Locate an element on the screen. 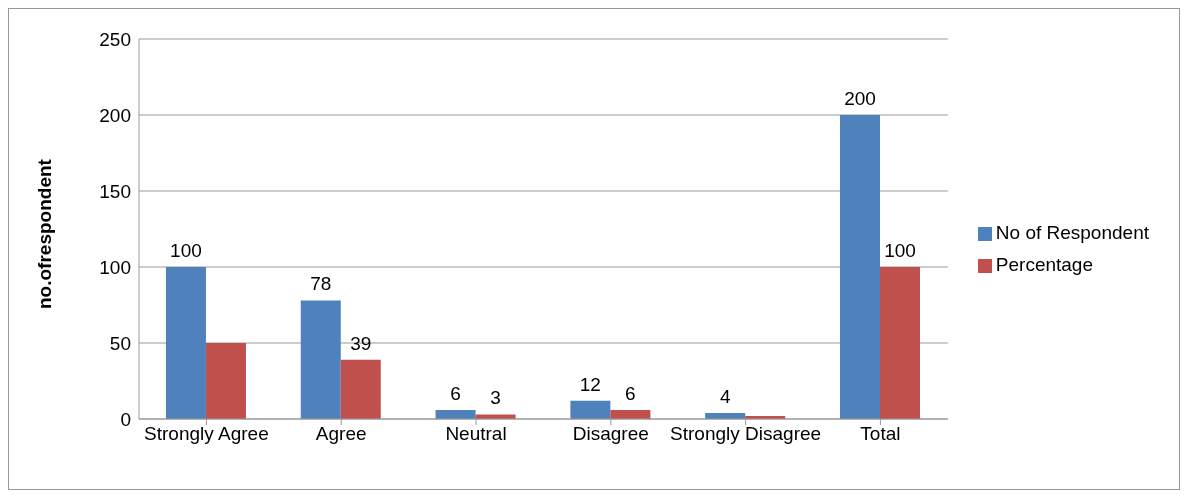 The height and width of the screenshot is (498, 1189). y-tick-label: 250 is located at coordinates (115, 39).